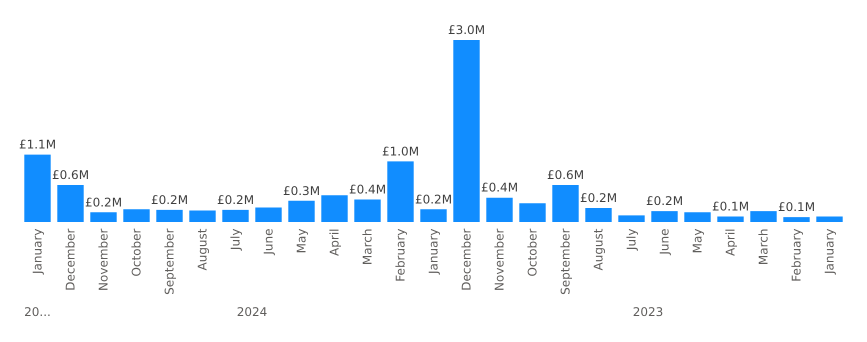  I want to click on text: 2023, so click(648, 312).